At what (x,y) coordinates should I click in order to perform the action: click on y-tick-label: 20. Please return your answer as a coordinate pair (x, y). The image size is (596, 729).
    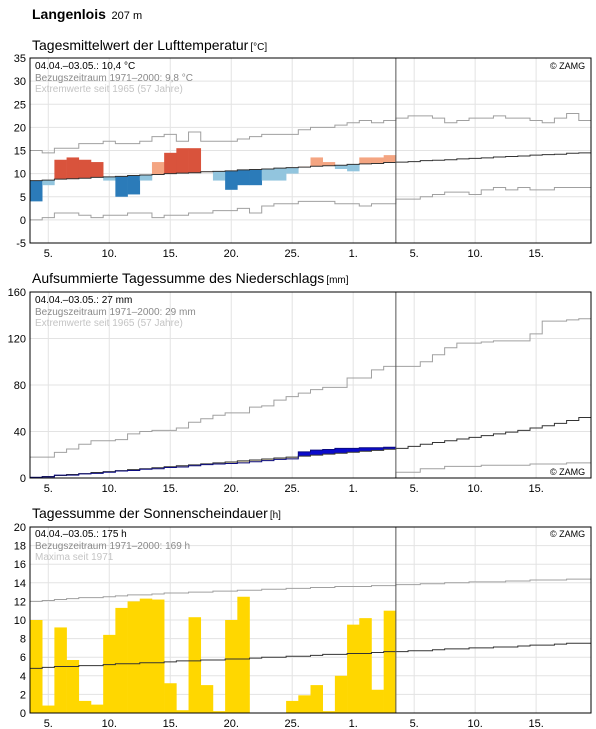
    Looking at the image, I should click on (20, 128).